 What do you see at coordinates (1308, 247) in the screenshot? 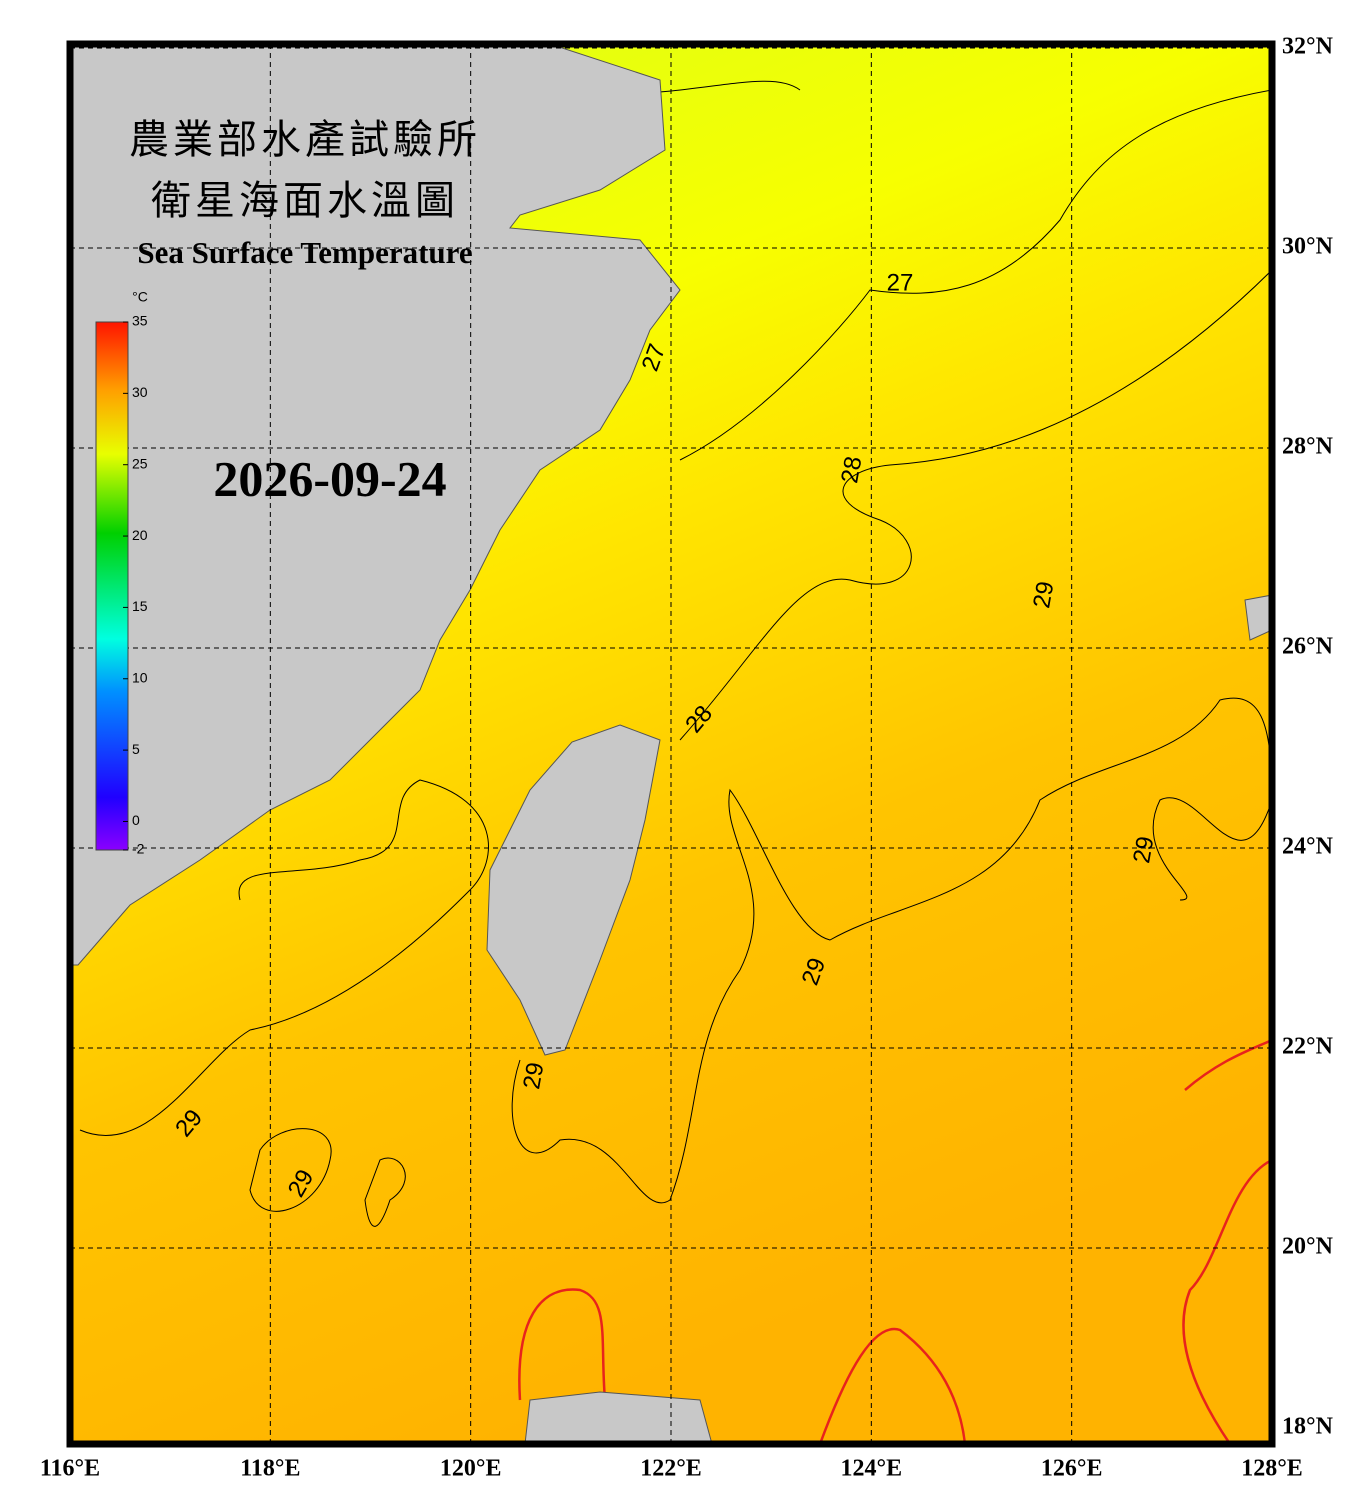
I see `y-tick-label: 30°N` at bounding box center [1308, 247].